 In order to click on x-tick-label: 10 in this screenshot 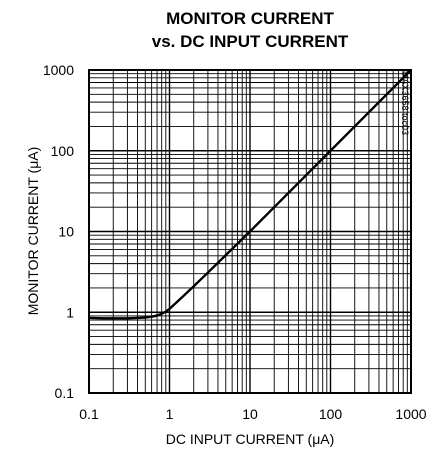, I will do `click(250, 414)`.